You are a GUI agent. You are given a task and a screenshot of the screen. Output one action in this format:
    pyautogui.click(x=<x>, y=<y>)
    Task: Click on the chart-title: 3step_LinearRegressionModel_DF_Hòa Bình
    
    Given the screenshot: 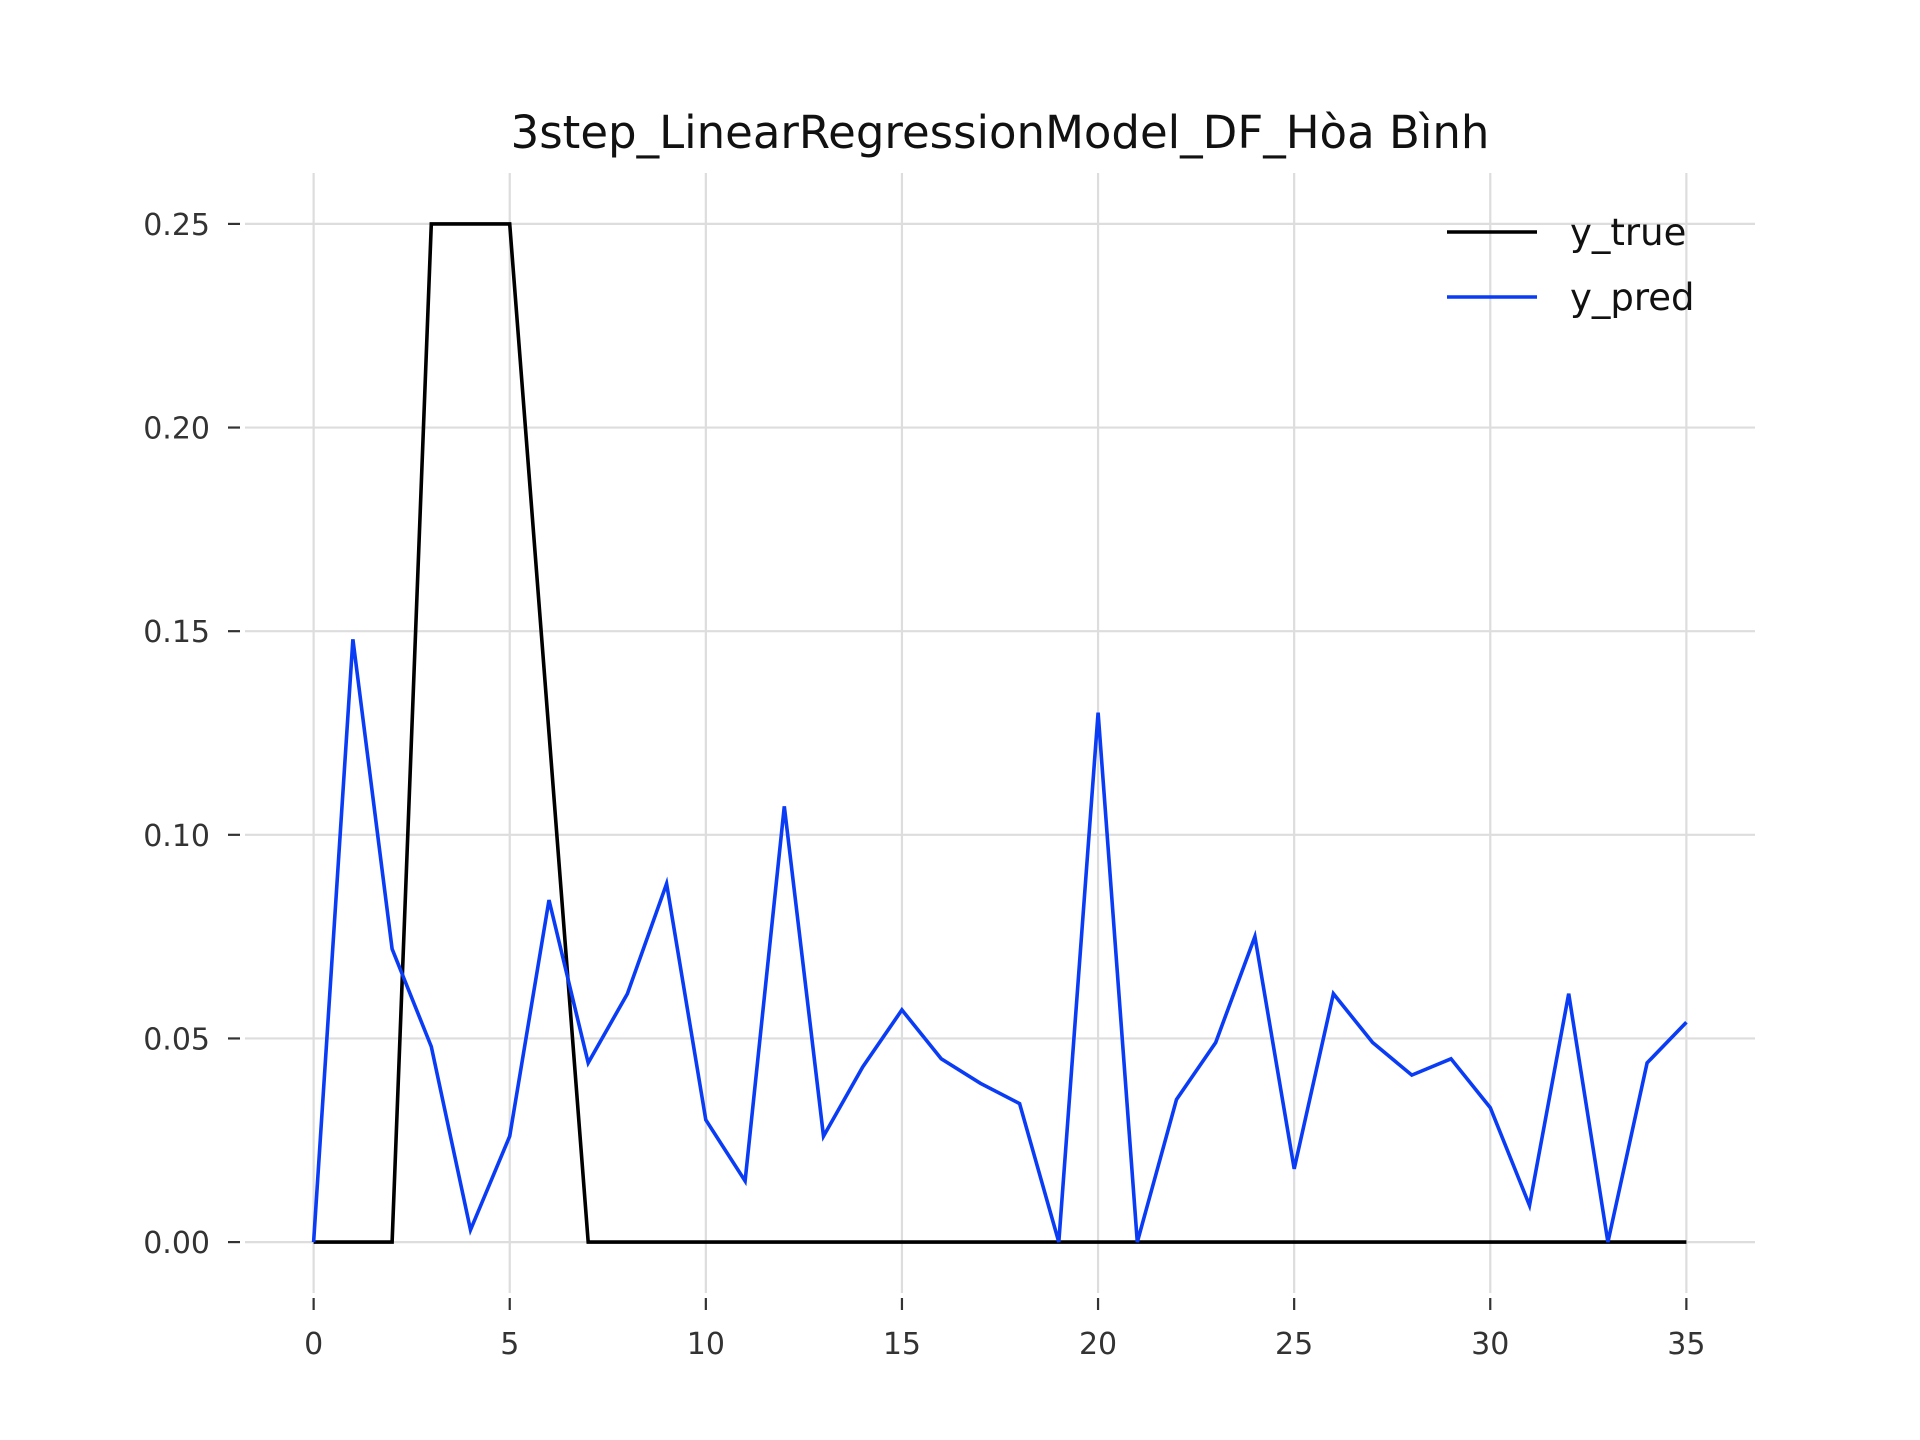 What is the action you would take?
    pyautogui.click(x=1000, y=132)
    